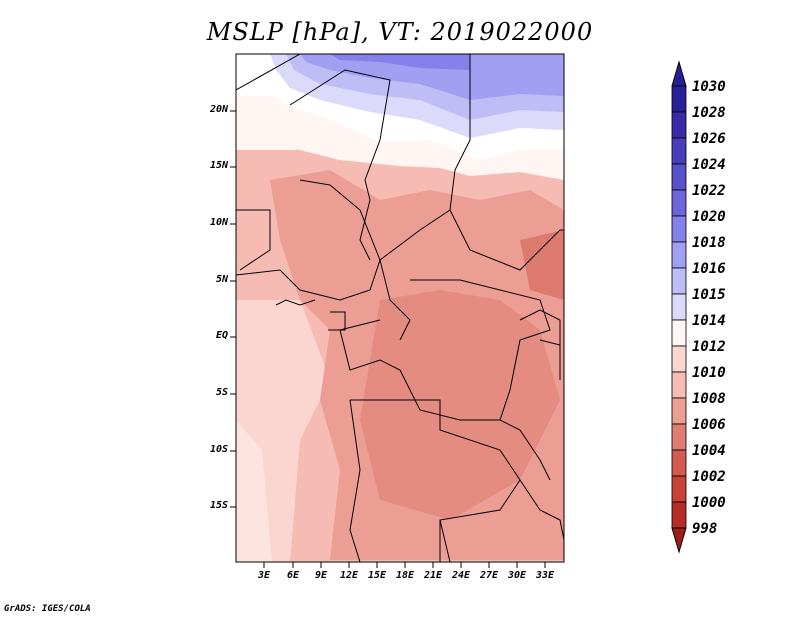 The height and width of the screenshot is (618, 800). What do you see at coordinates (517, 575) in the screenshot?
I see `lon-label-30e: 30E` at bounding box center [517, 575].